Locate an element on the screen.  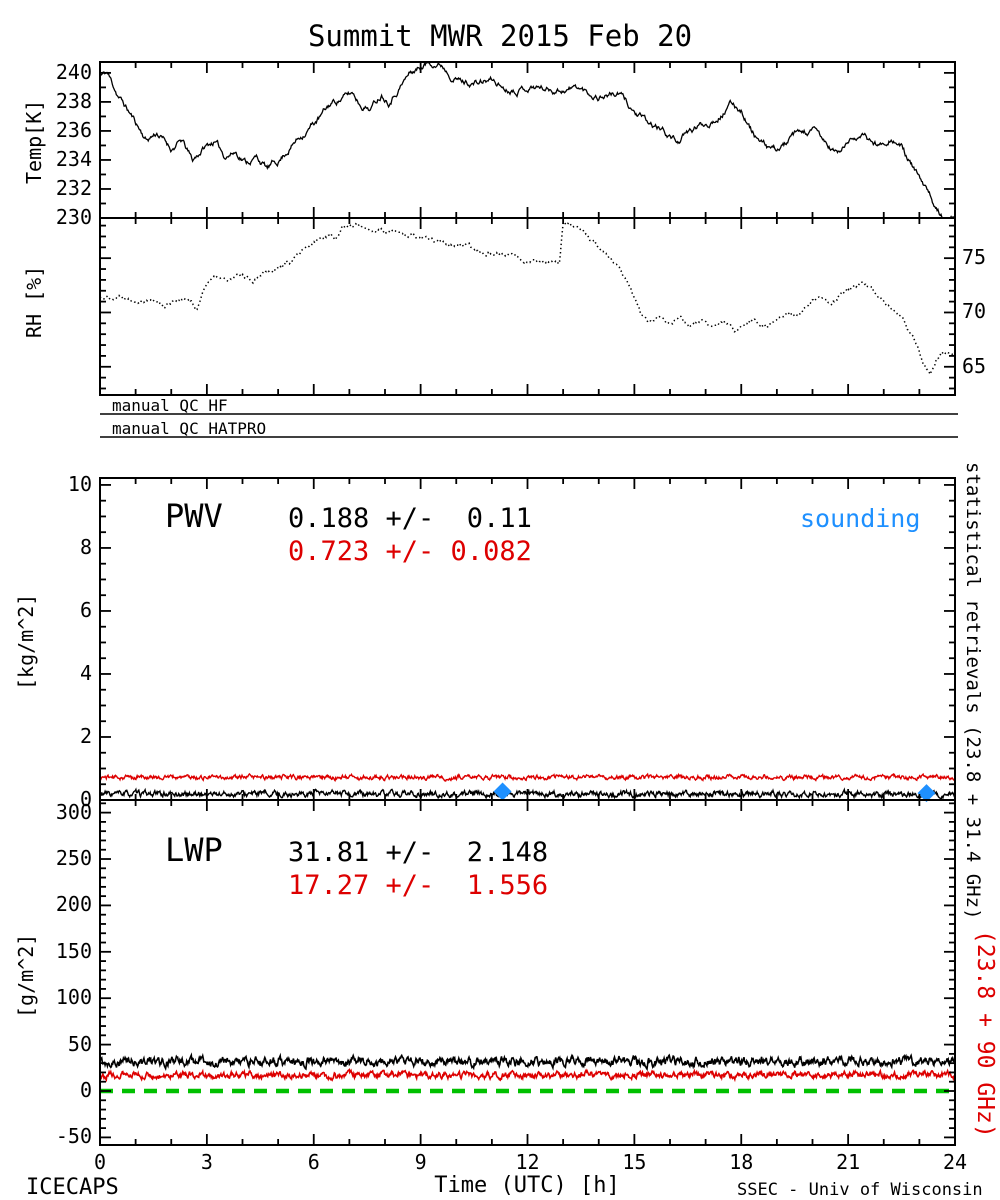
tick-label: 3 is located at coordinates (206, 1162).